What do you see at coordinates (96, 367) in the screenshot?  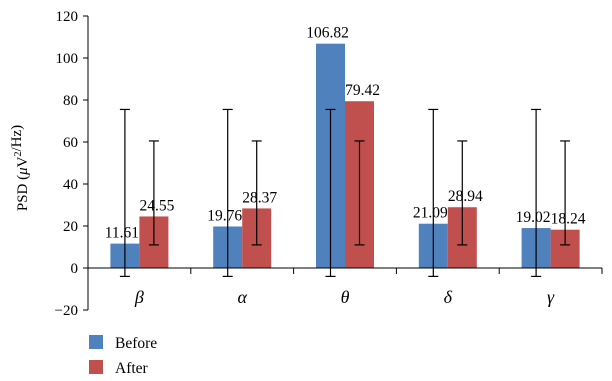 I see `legend-swatch-after` at bounding box center [96, 367].